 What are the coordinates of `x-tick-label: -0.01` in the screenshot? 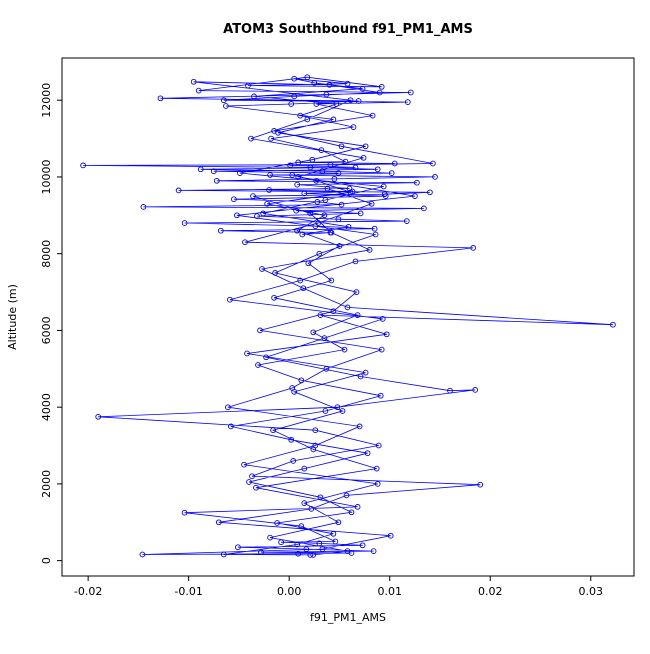 It's located at (188, 591).